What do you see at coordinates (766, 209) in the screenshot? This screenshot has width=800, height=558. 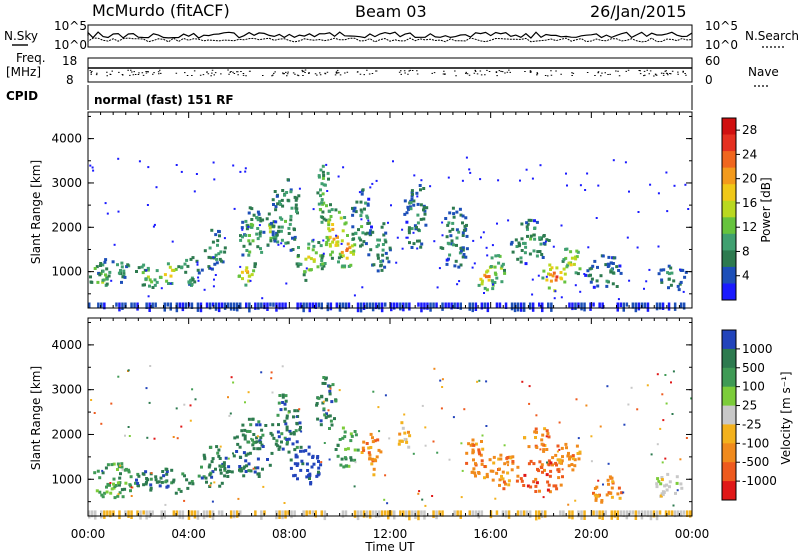 I see `power-colorbar-label: Power [dB]` at bounding box center [766, 209].